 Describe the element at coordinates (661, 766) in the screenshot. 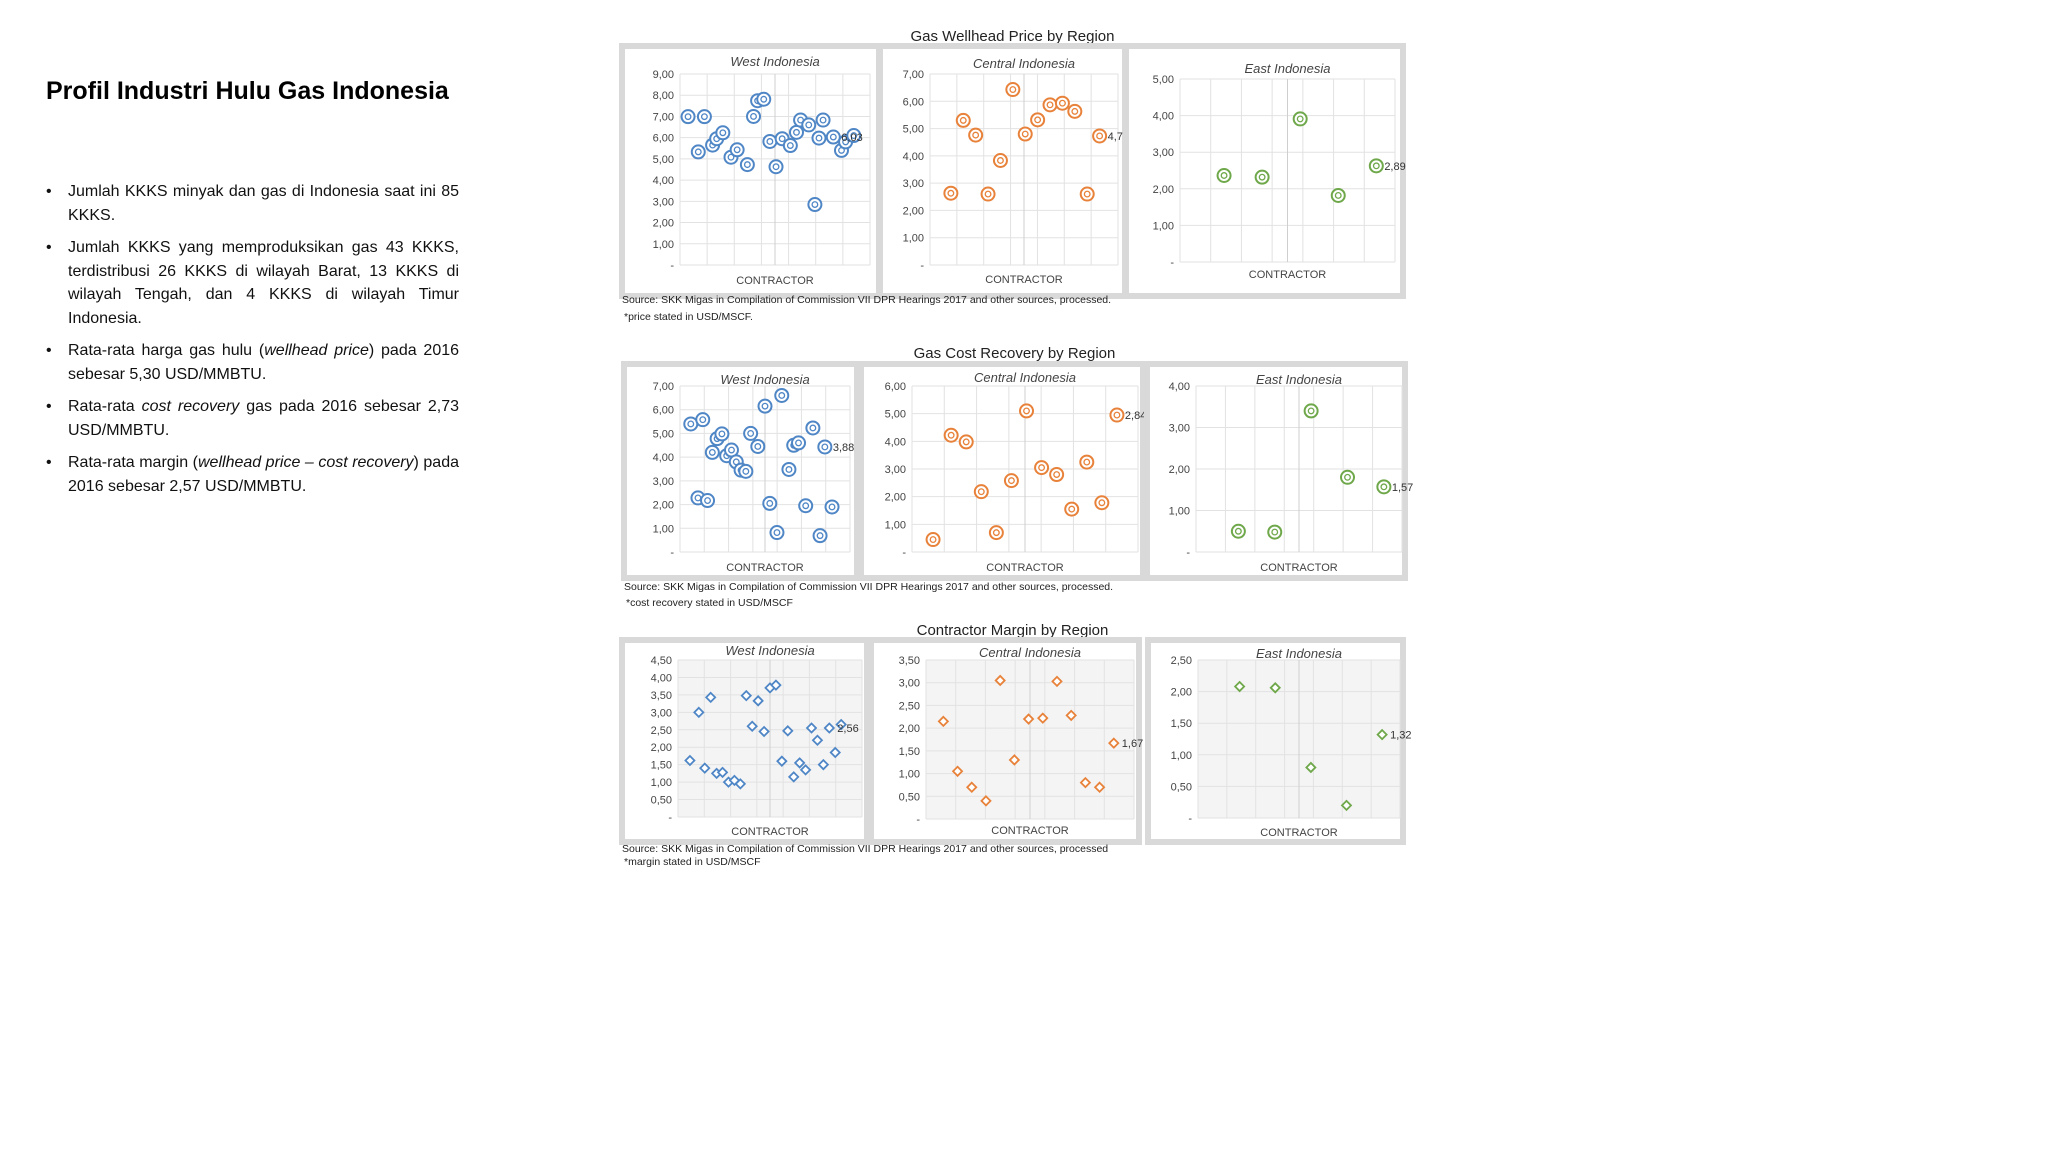

I see `y-tick-label: 1,50` at that location.